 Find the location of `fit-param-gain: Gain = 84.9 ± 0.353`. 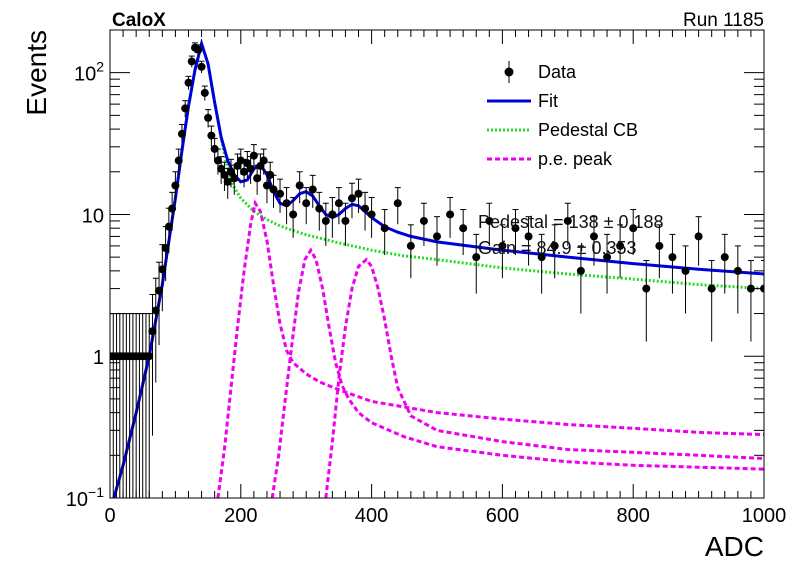

fit-param-gain: Gain = 84.9 ± 0.353 is located at coordinates (557, 248).